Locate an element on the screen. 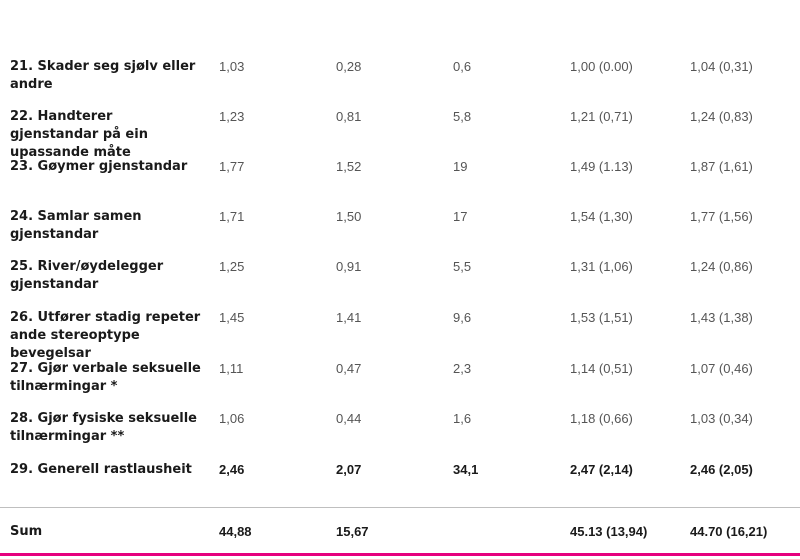 The width and height of the screenshot is (800, 559). row-label: 24. Samlar samen gjenstandar is located at coordinates (76, 225).